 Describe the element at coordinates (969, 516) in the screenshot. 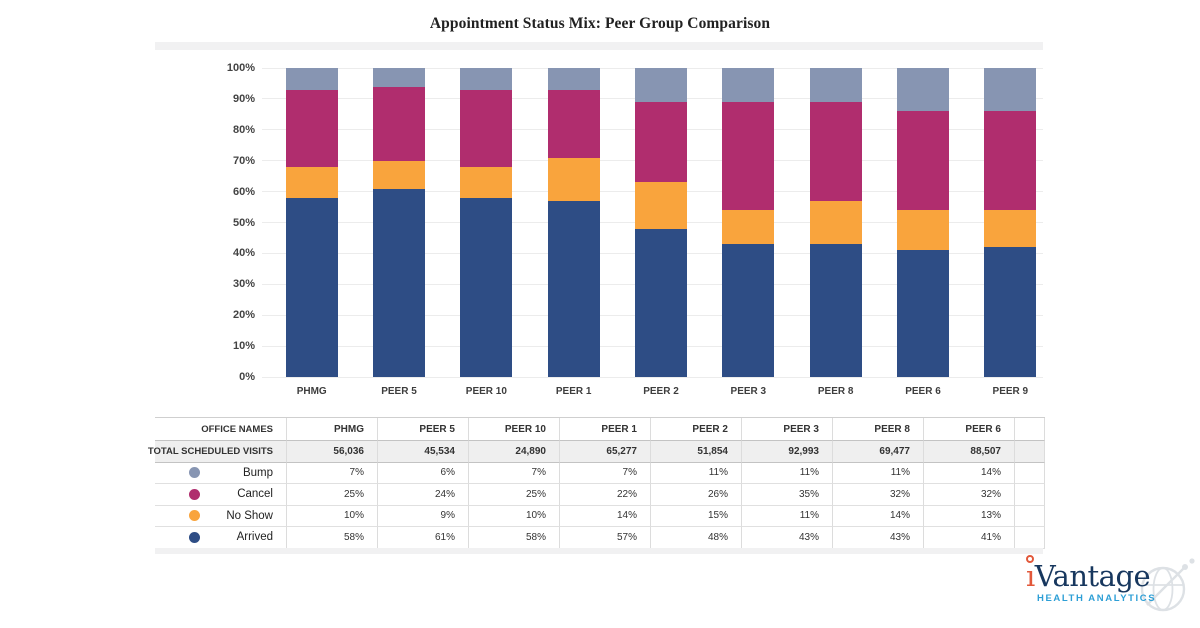

I see `no-show-value: 13%` at that location.